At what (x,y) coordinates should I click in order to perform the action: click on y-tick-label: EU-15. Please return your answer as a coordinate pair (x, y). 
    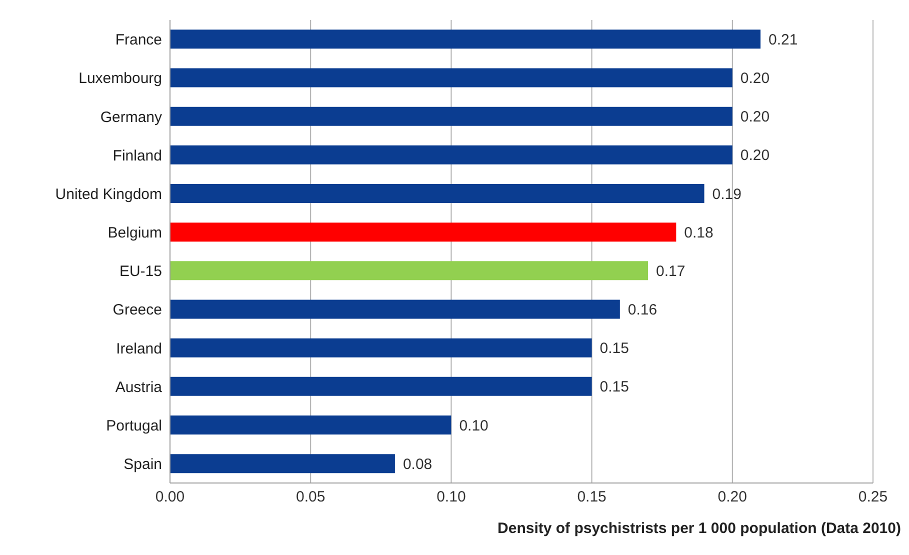
    Looking at the image, I should click on (140, 271).